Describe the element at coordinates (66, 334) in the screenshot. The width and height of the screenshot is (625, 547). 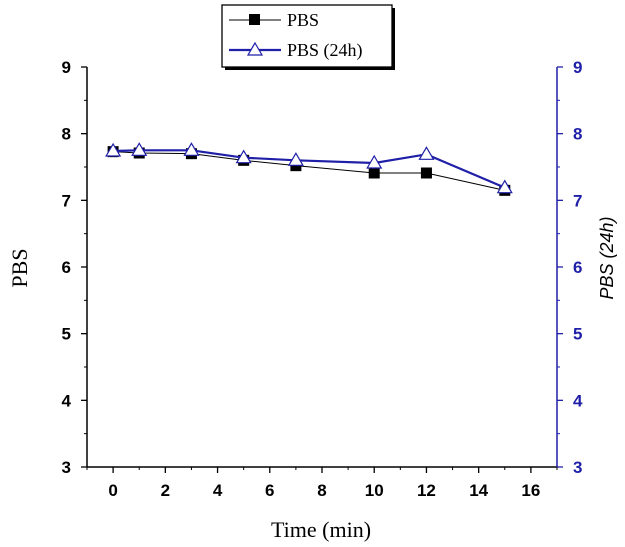
I see `y-left-tick-label: 5` at that location.